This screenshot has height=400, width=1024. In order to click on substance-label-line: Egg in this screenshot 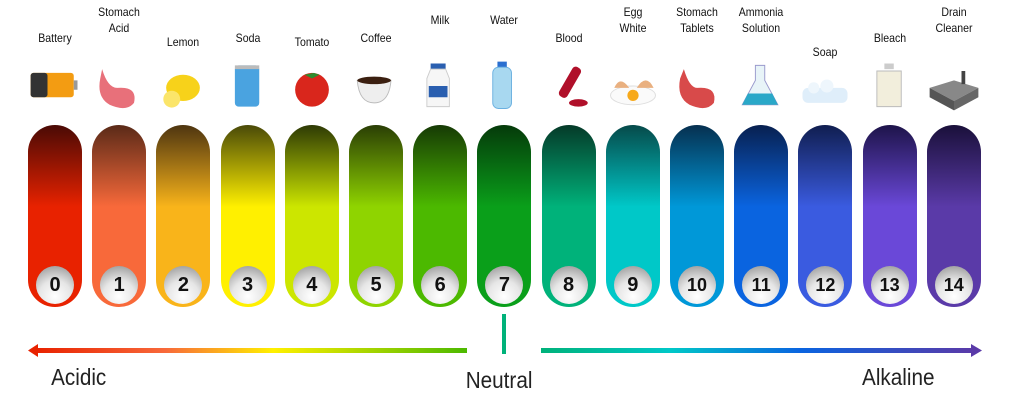, I will do `click(633, 12)`.